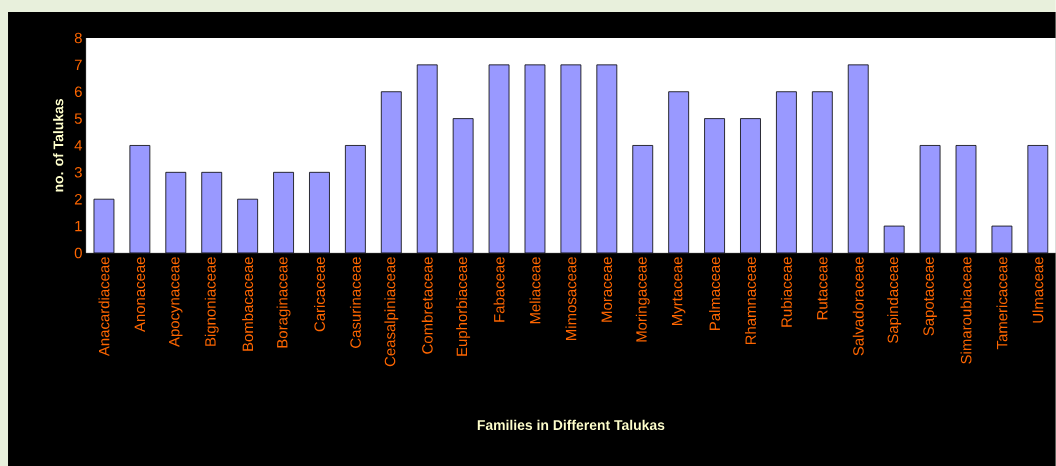  I want to click on y-tick-label: 5, so click(78, 118).